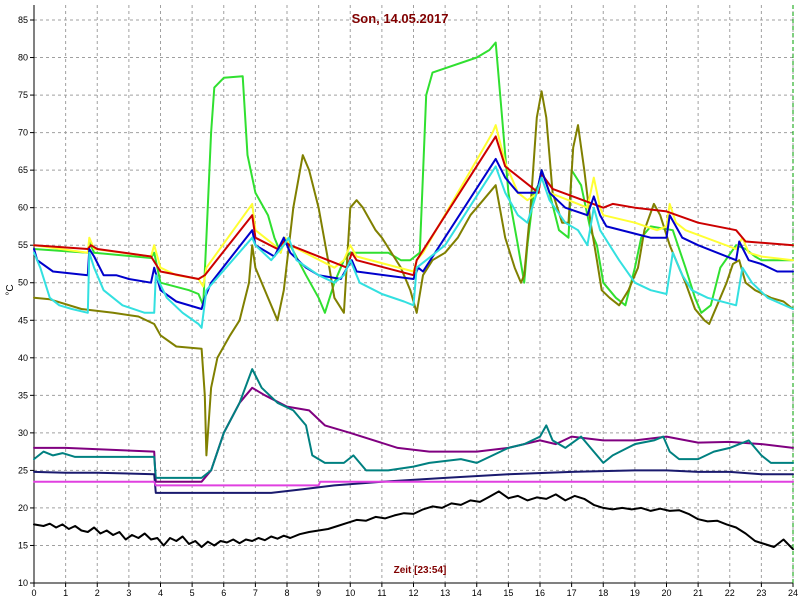  What do you see at coordinates (23, 20) in the screenshot?
I see `y-tick-label: 85` at bounding box center [23, 20].